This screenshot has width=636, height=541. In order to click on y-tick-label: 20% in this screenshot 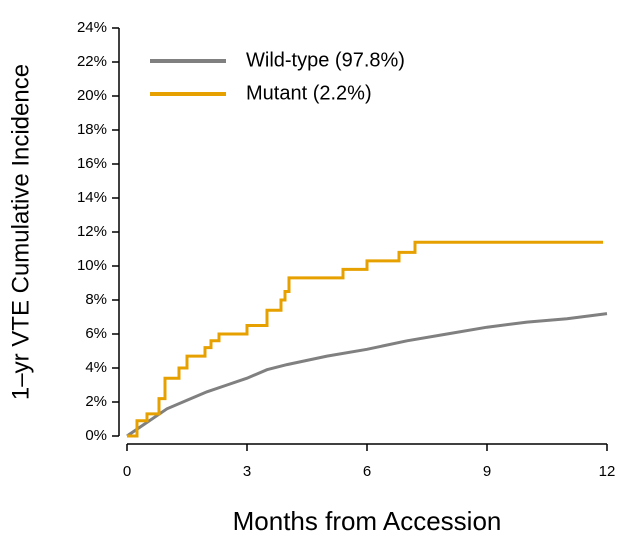, I will do `click(92, 95)`.